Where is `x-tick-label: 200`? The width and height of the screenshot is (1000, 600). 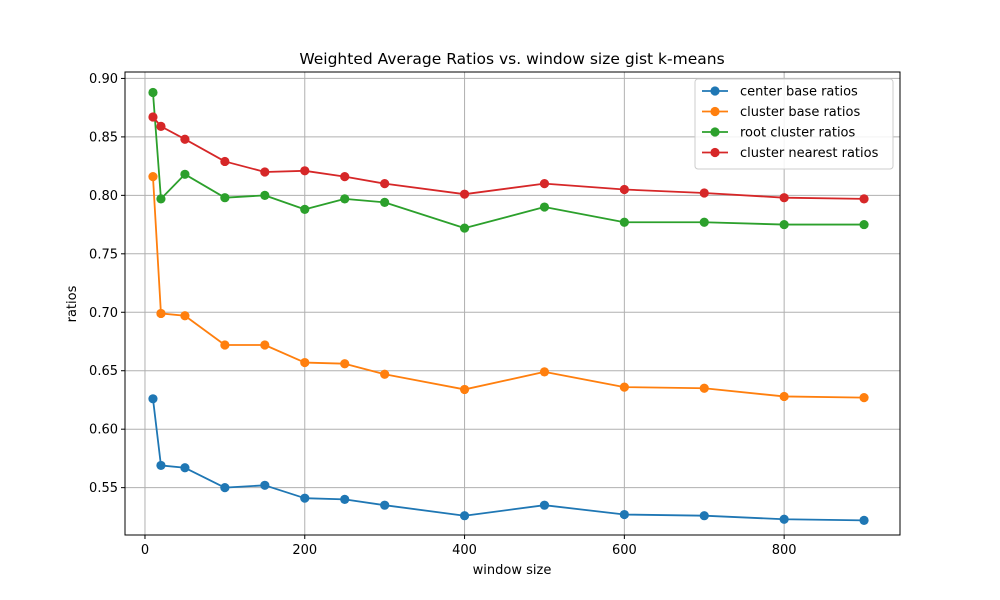 x-tick-label: 200 is located at coordinates (304, 550).